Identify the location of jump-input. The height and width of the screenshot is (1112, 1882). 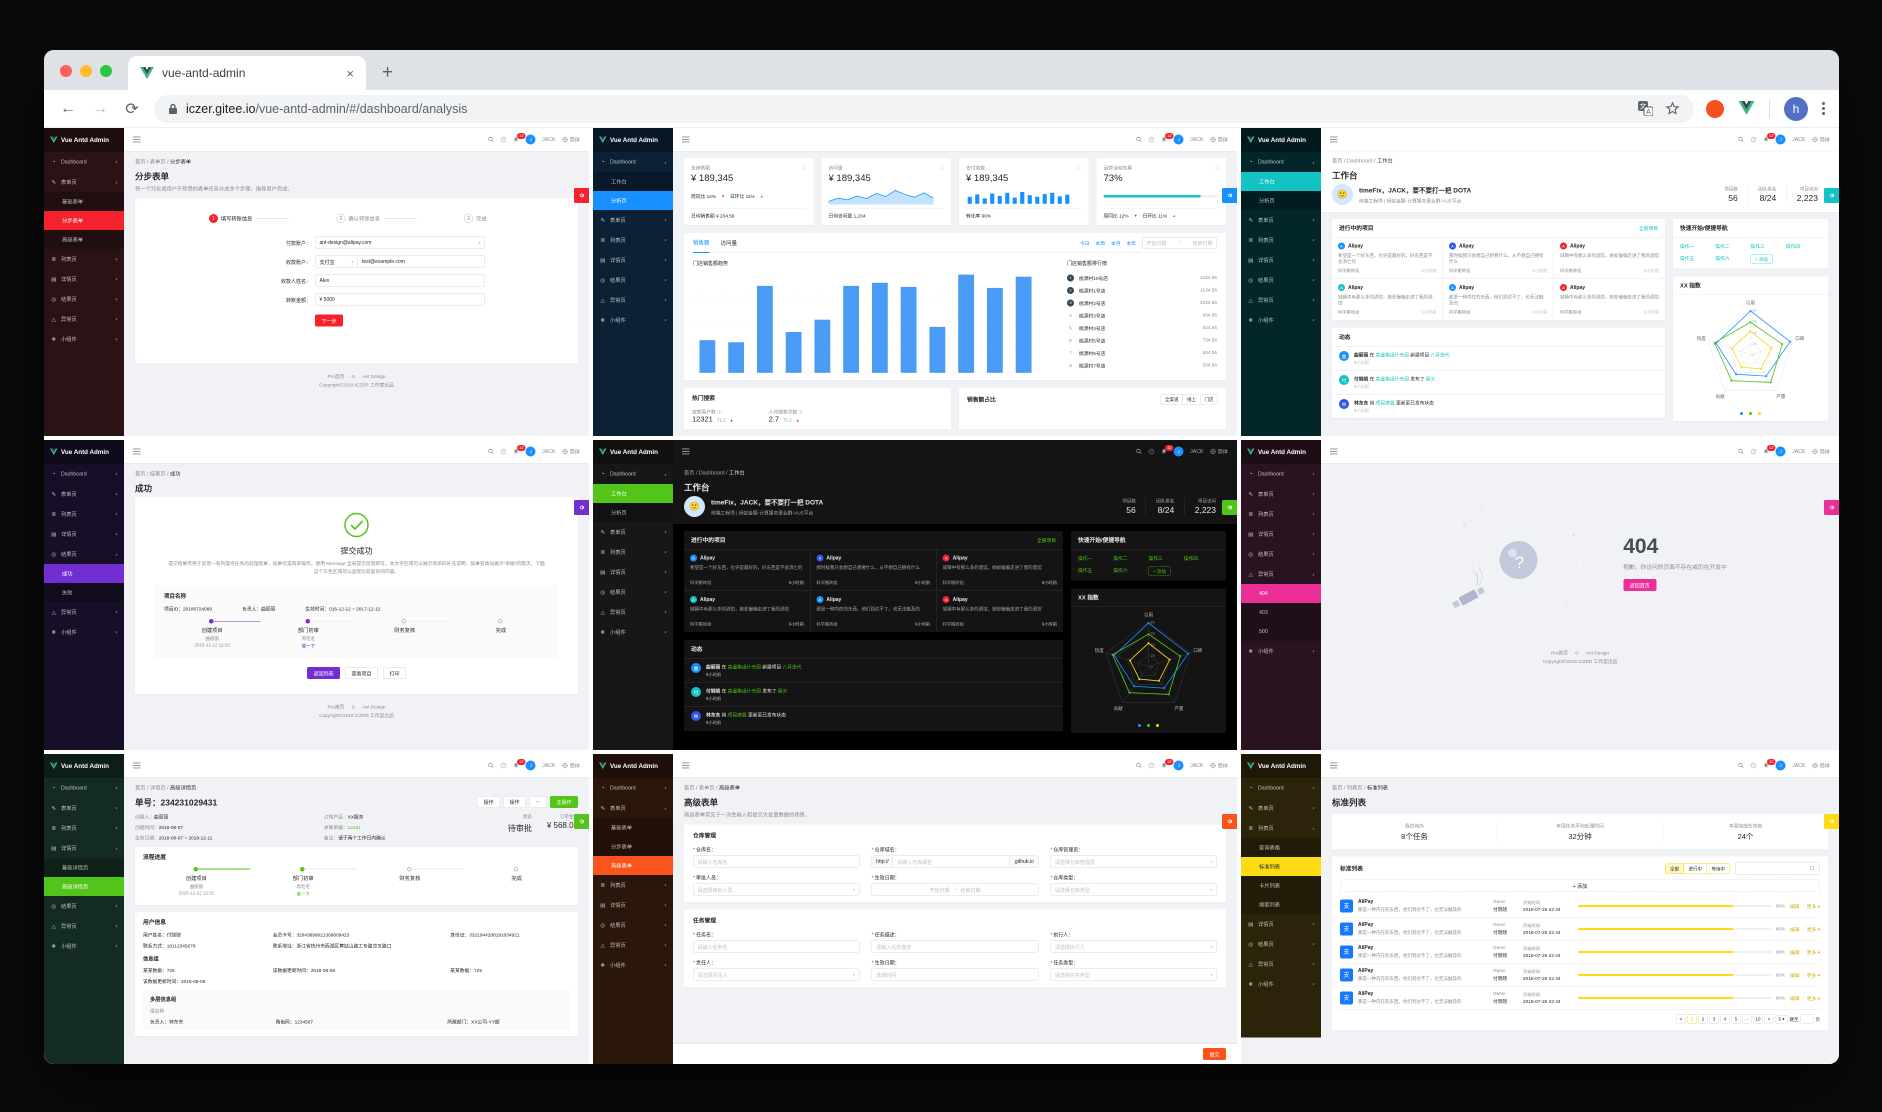
(1807, 1019).